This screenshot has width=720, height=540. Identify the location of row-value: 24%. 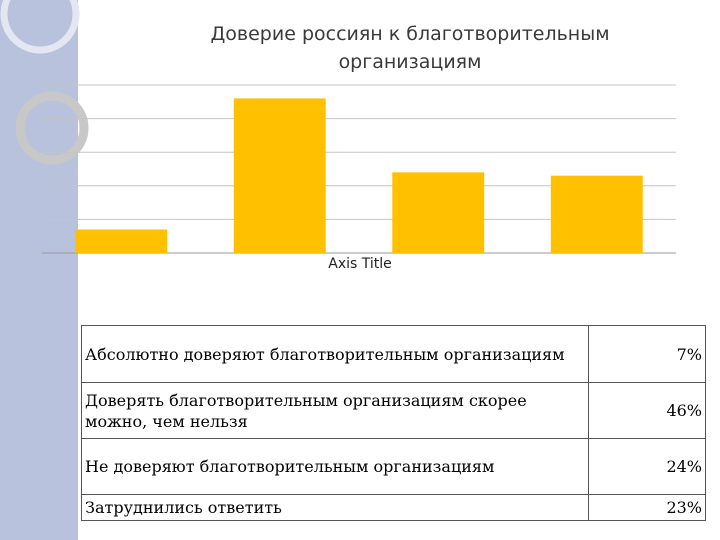
(647, 466).